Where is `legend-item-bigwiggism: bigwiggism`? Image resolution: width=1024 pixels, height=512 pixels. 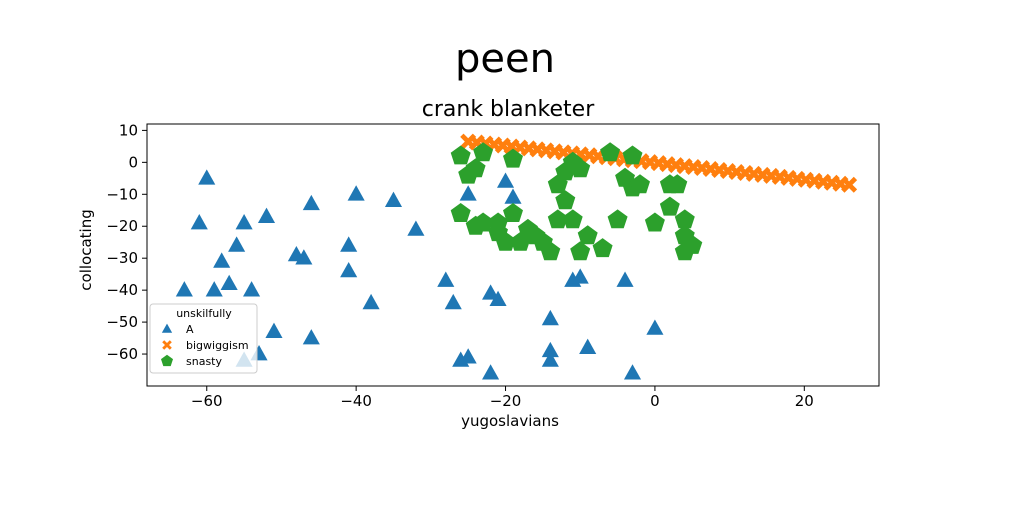
legend-item-bigwiggism: bigwiggism is located at coordinates (205, 345).